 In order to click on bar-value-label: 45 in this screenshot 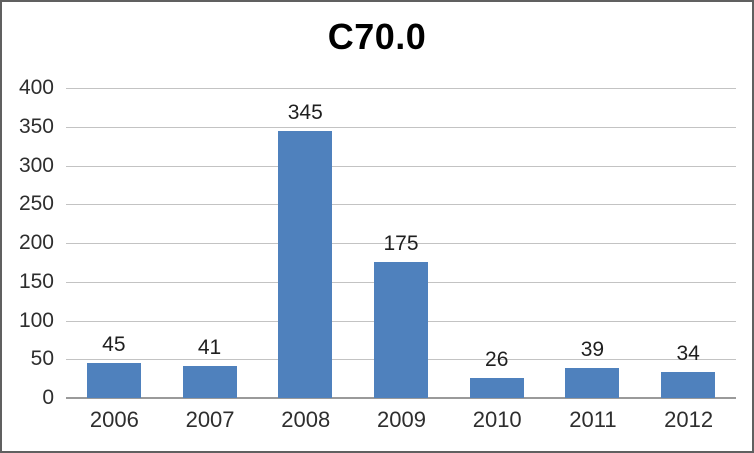, I will do `click(114, 345)`.